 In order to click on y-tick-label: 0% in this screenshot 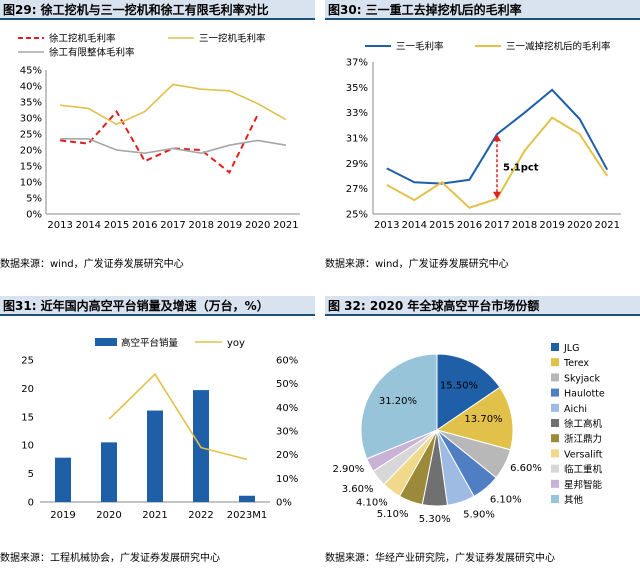, I will do `click(34, 215)`.